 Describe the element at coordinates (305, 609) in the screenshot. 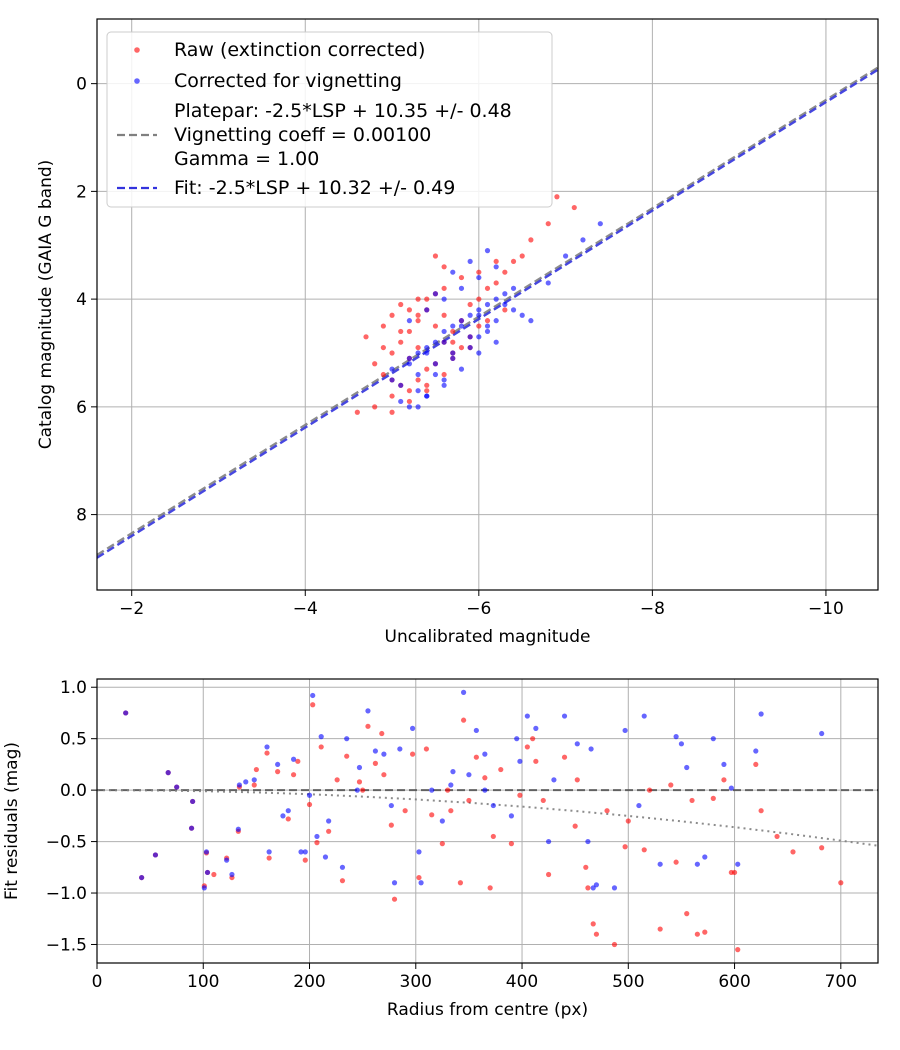

I see `x-tick-label: −4` at that location.